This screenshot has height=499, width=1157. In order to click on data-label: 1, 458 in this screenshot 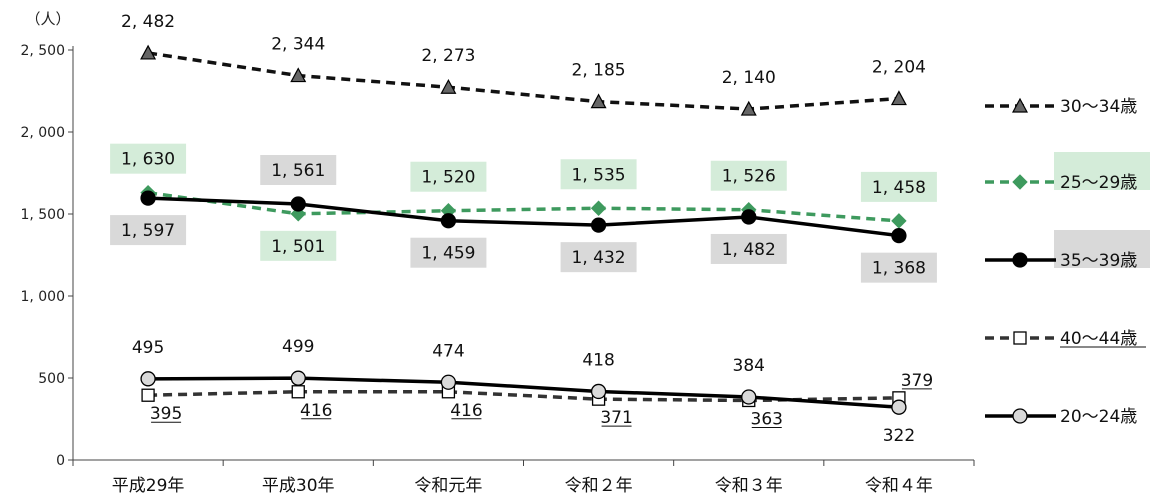, I will do `click(899, 188)`.